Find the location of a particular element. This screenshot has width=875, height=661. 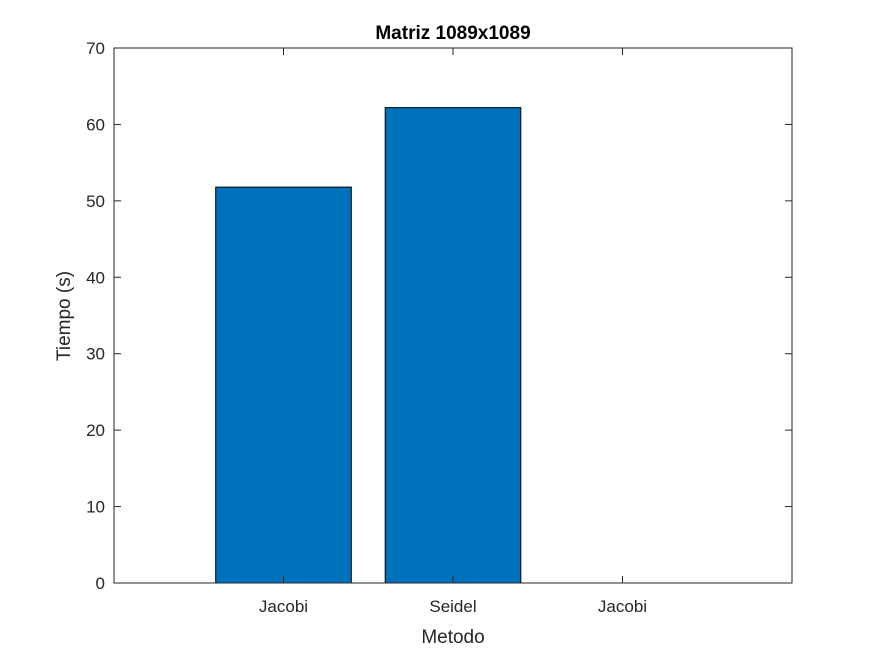

y-tick-label: 30 is located at coordinates (95, 354).